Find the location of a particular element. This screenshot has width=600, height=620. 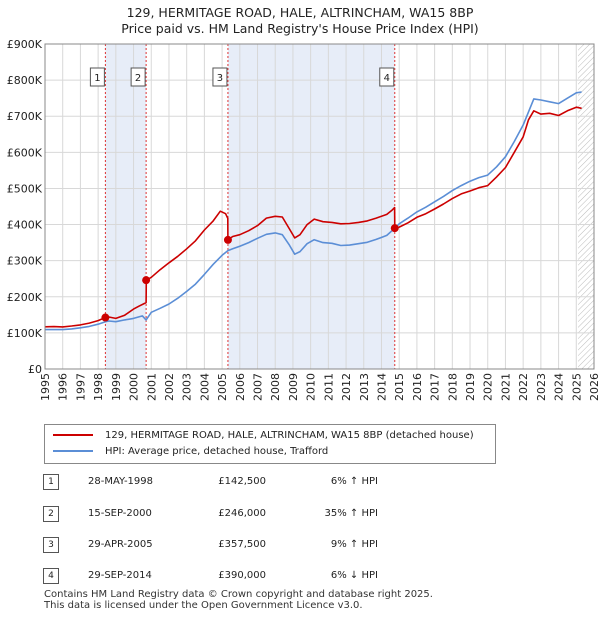

x-tick-label: 1996 is located at coordinates (63, 387).